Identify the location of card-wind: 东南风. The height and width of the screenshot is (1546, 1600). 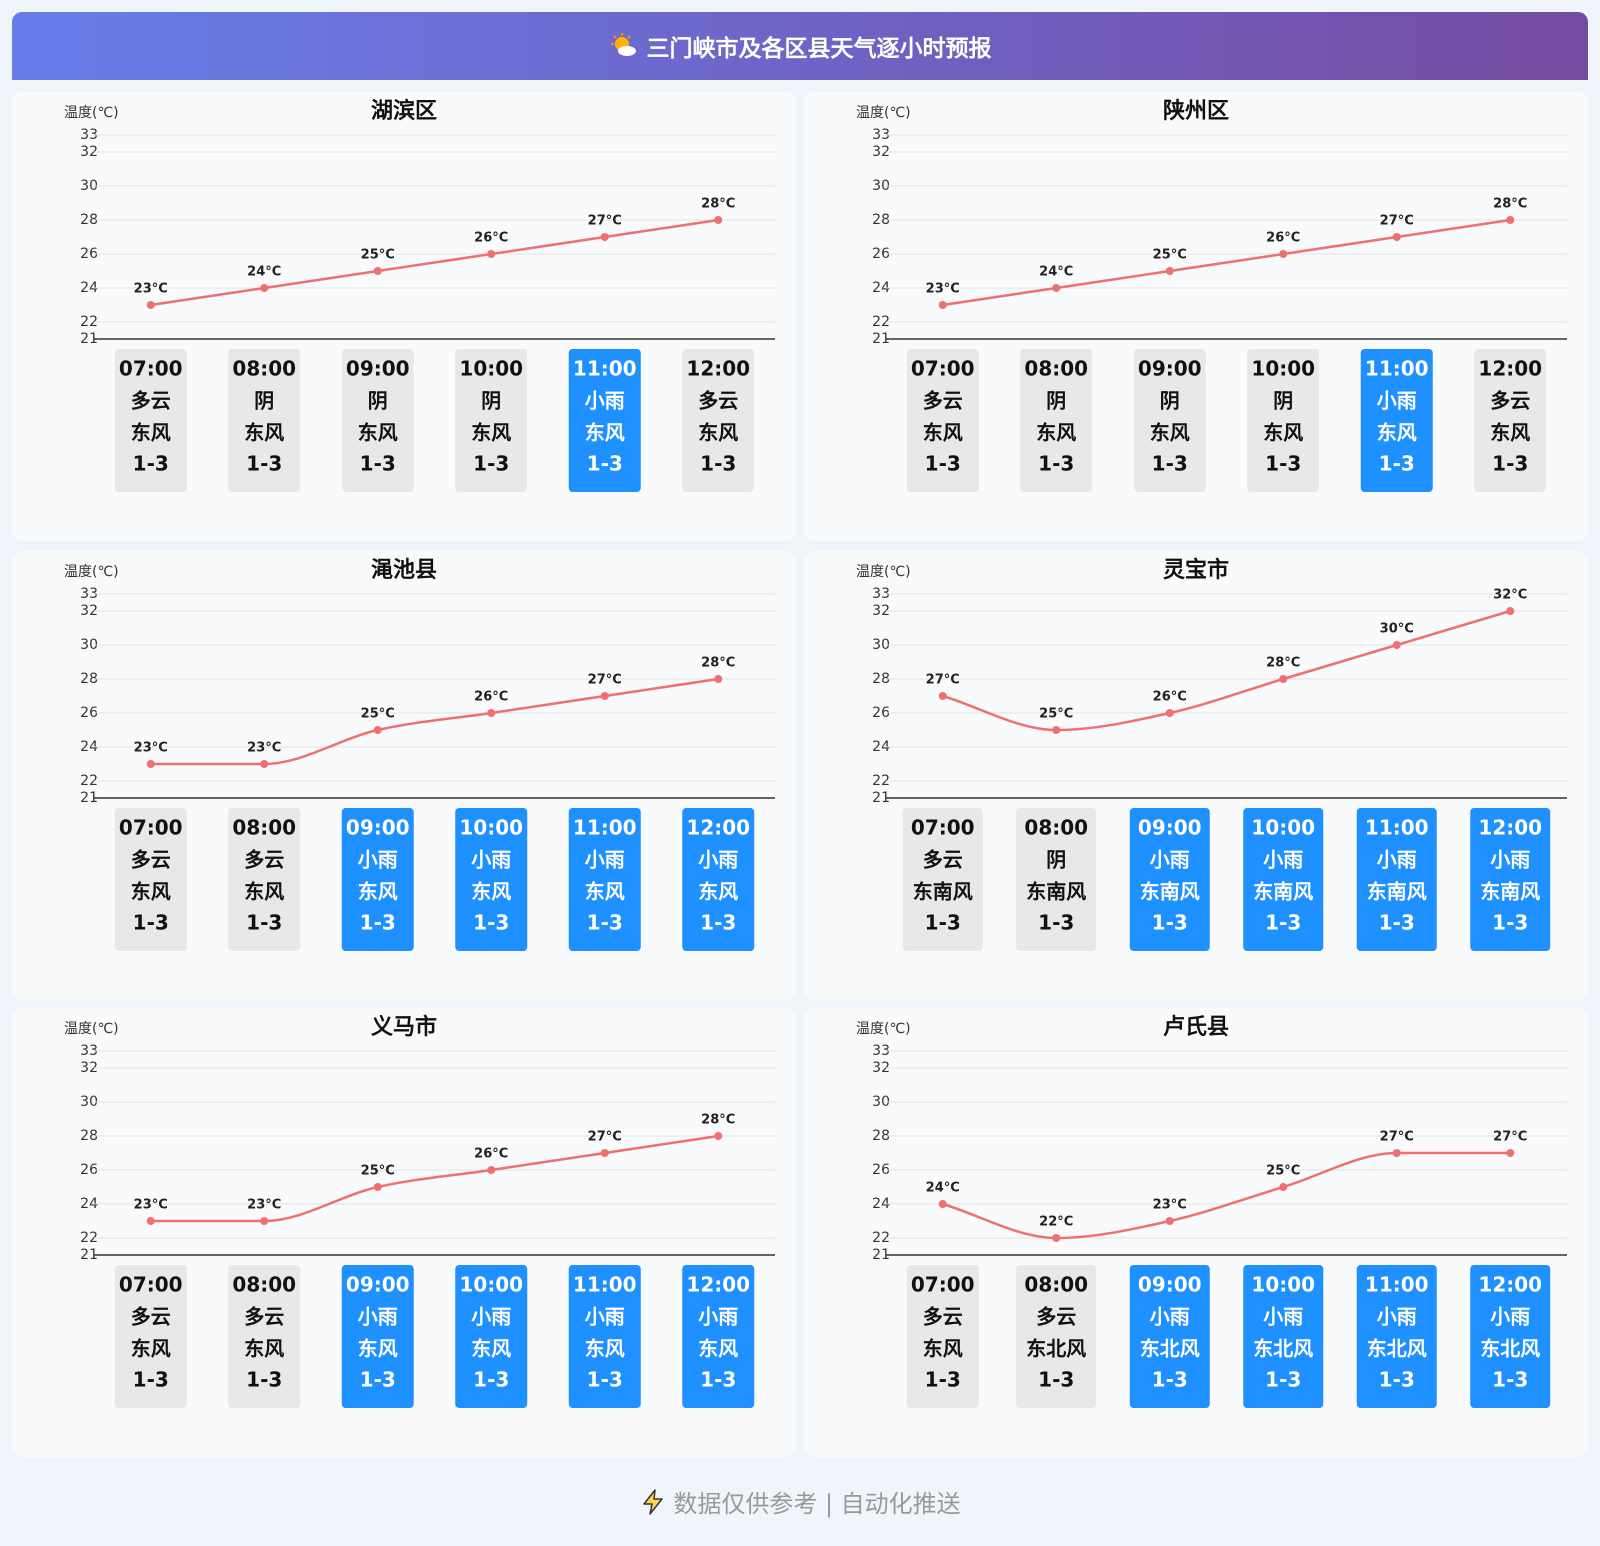
(1056, 892).